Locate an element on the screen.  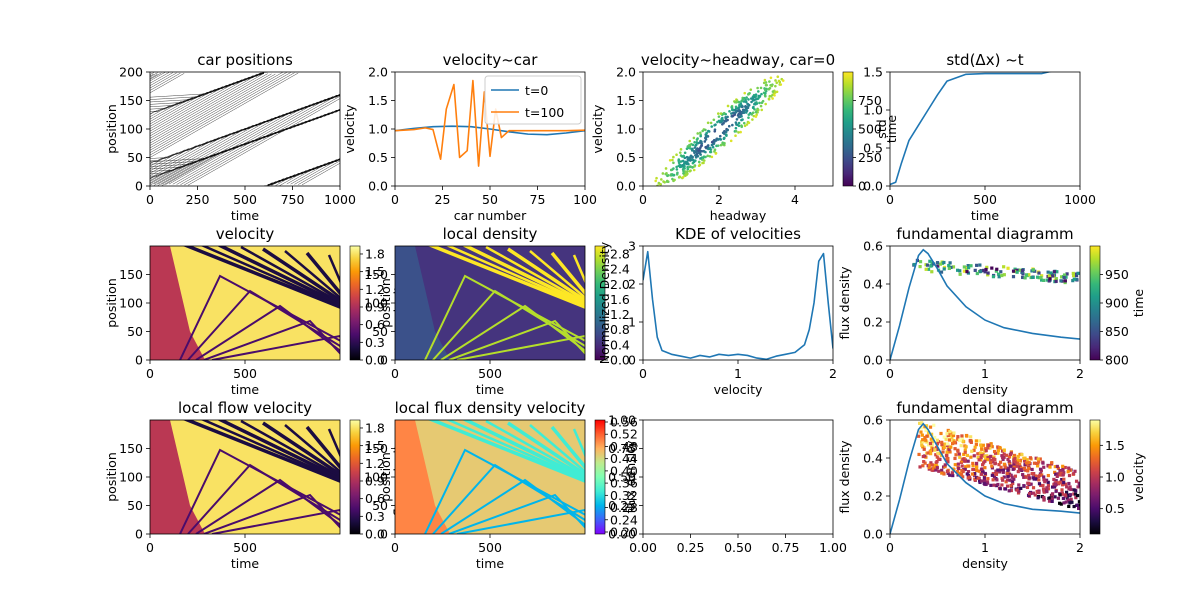
x-tick-label: 2 is located at coordinates (1080, 373).